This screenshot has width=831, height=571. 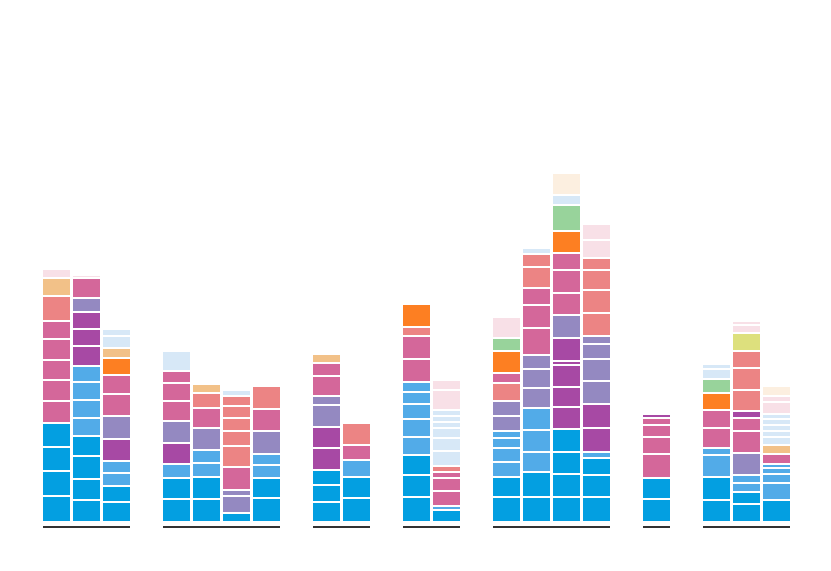 What do you see at coordinates (206, 388) in the screenshot?
I see `bar-segment-g2-b2-s8` at bounding box center [206, 388].